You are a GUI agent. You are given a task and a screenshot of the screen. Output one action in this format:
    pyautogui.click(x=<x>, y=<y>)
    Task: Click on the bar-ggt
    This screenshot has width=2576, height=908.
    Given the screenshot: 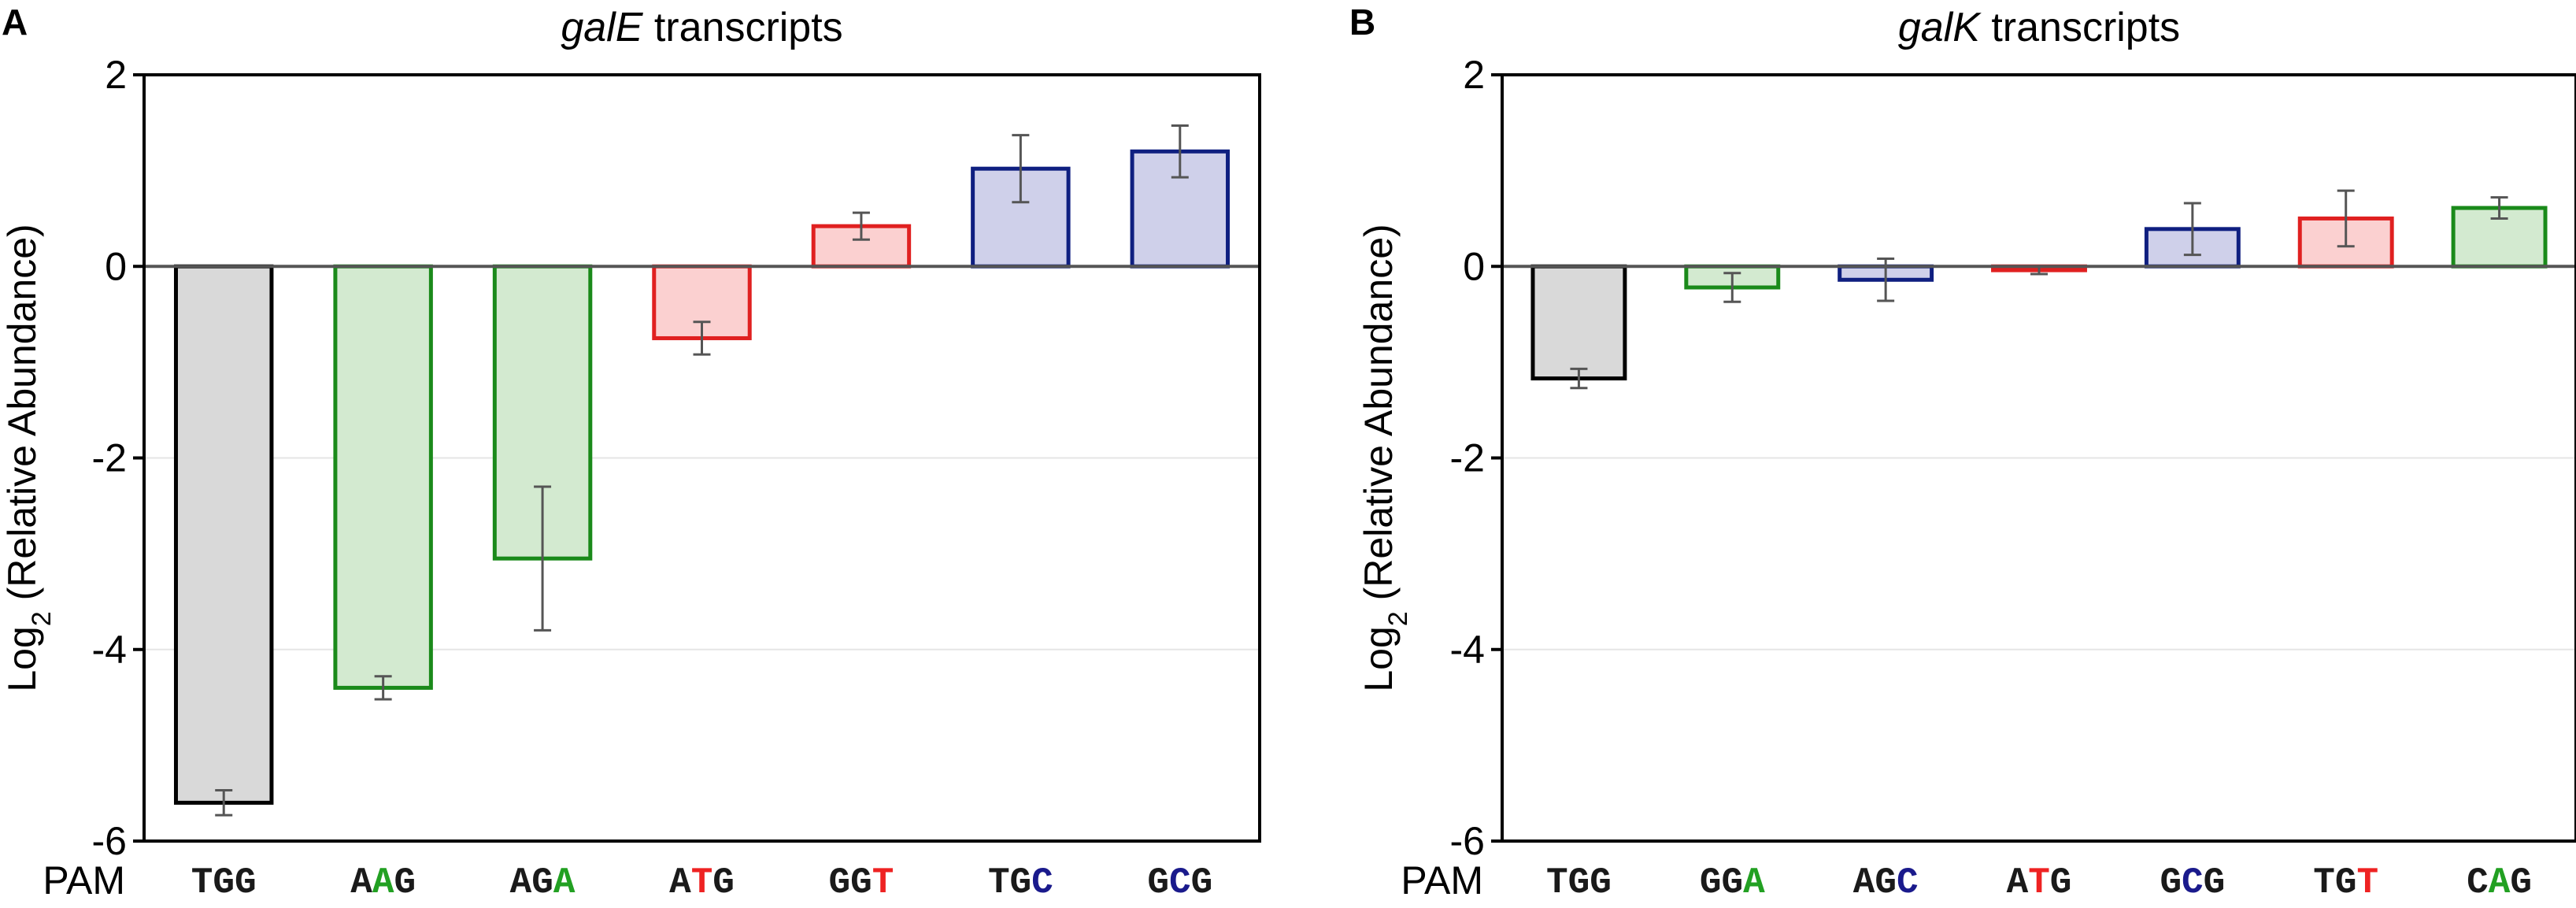 What is the action you would take?
    pyautogui.click(x=861, y=246)
    